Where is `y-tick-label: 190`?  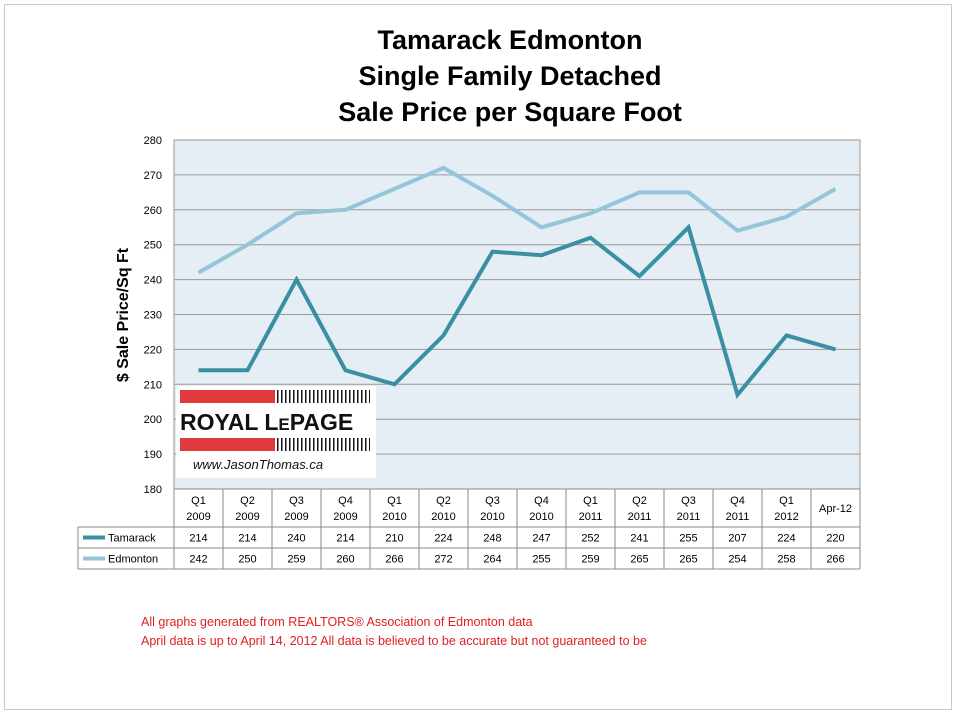 y-tick-label: 190 is located at coordinates (153, 455).